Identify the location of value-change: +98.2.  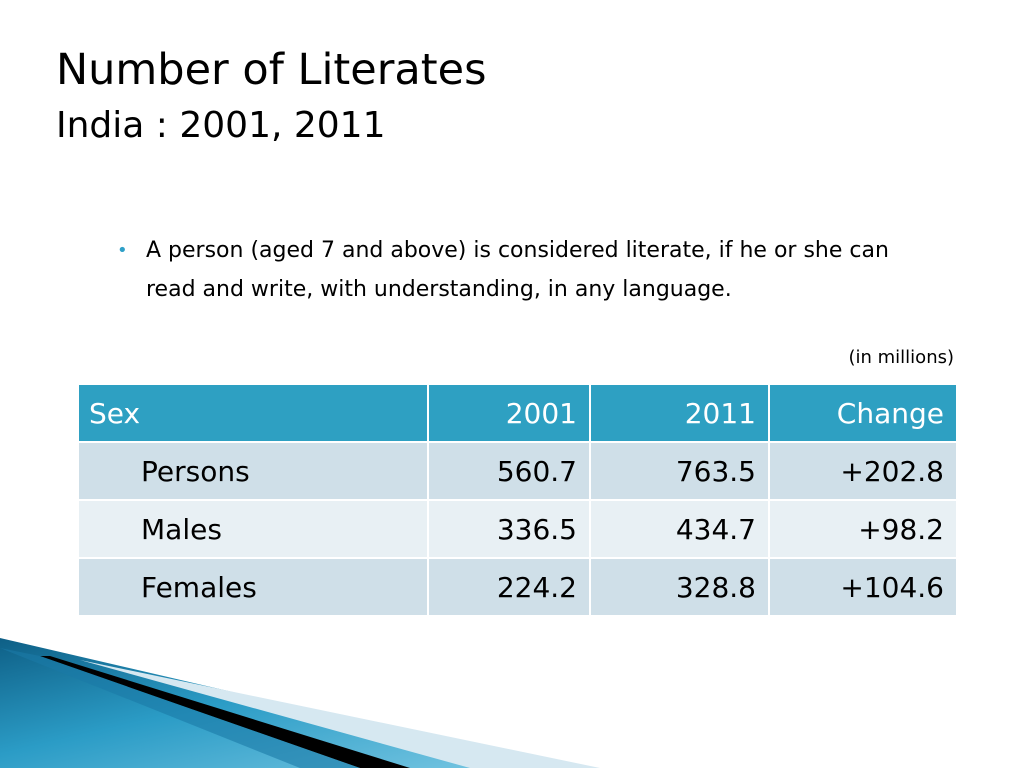
(863, 529).